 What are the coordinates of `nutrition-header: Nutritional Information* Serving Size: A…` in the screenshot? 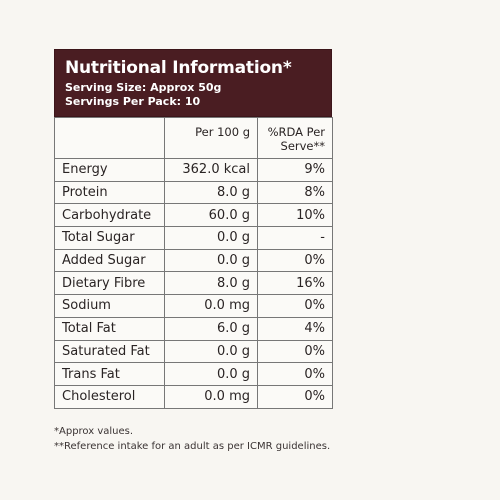 It's located at (193, 83).